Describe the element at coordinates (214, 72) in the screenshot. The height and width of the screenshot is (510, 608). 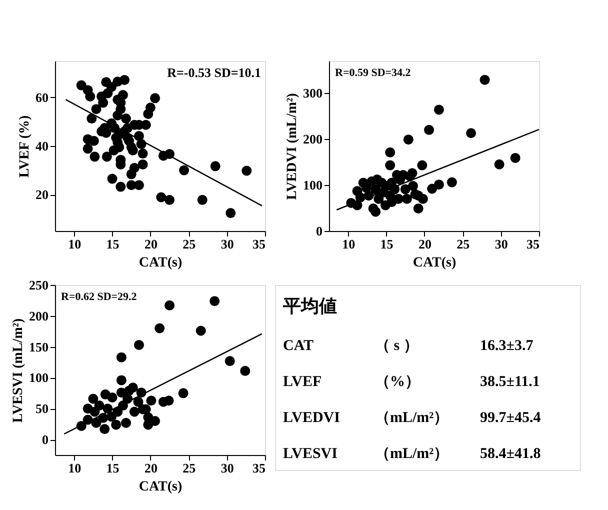
I see `annotation: R=-0.53 SD=10.1` at that location.